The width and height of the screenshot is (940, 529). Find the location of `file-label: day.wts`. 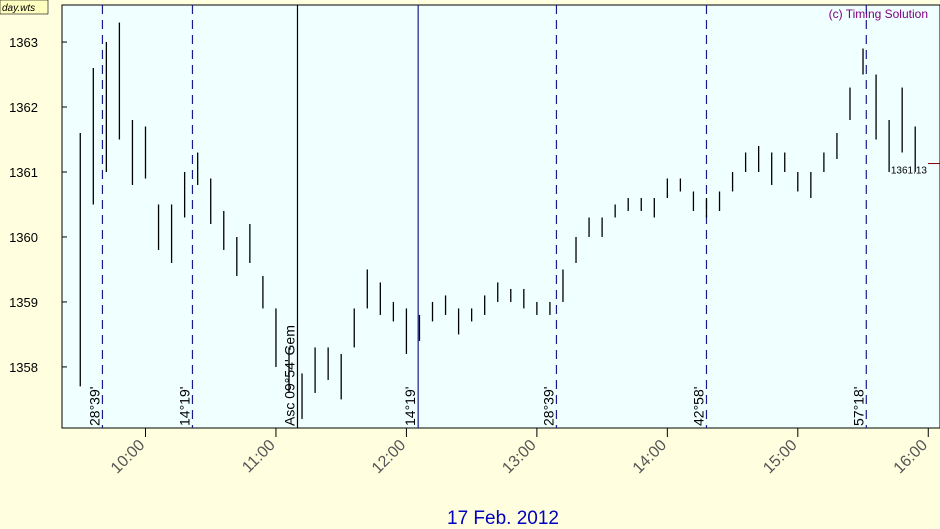

file-label: day.wts is located at coordinates (18, 8).